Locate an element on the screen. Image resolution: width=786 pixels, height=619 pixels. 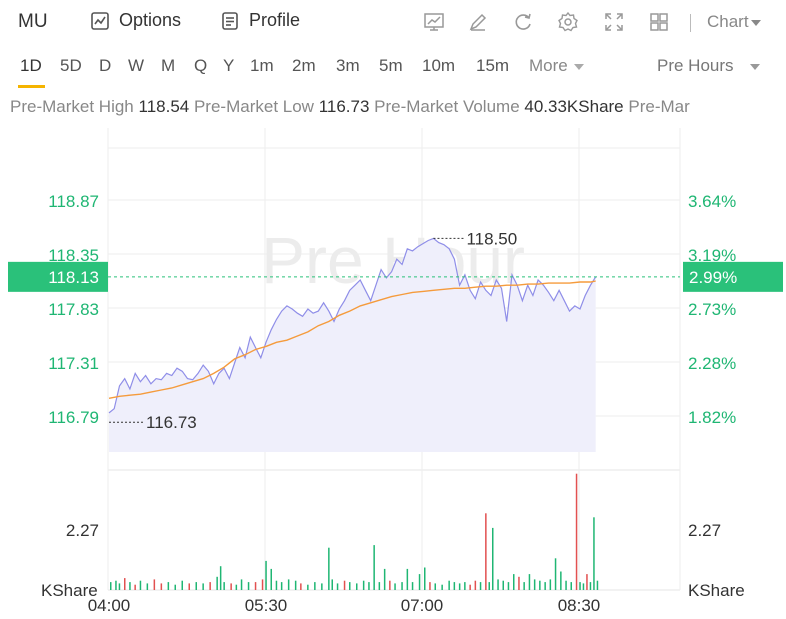
refresh-icon is located at coordinates (523, 22).